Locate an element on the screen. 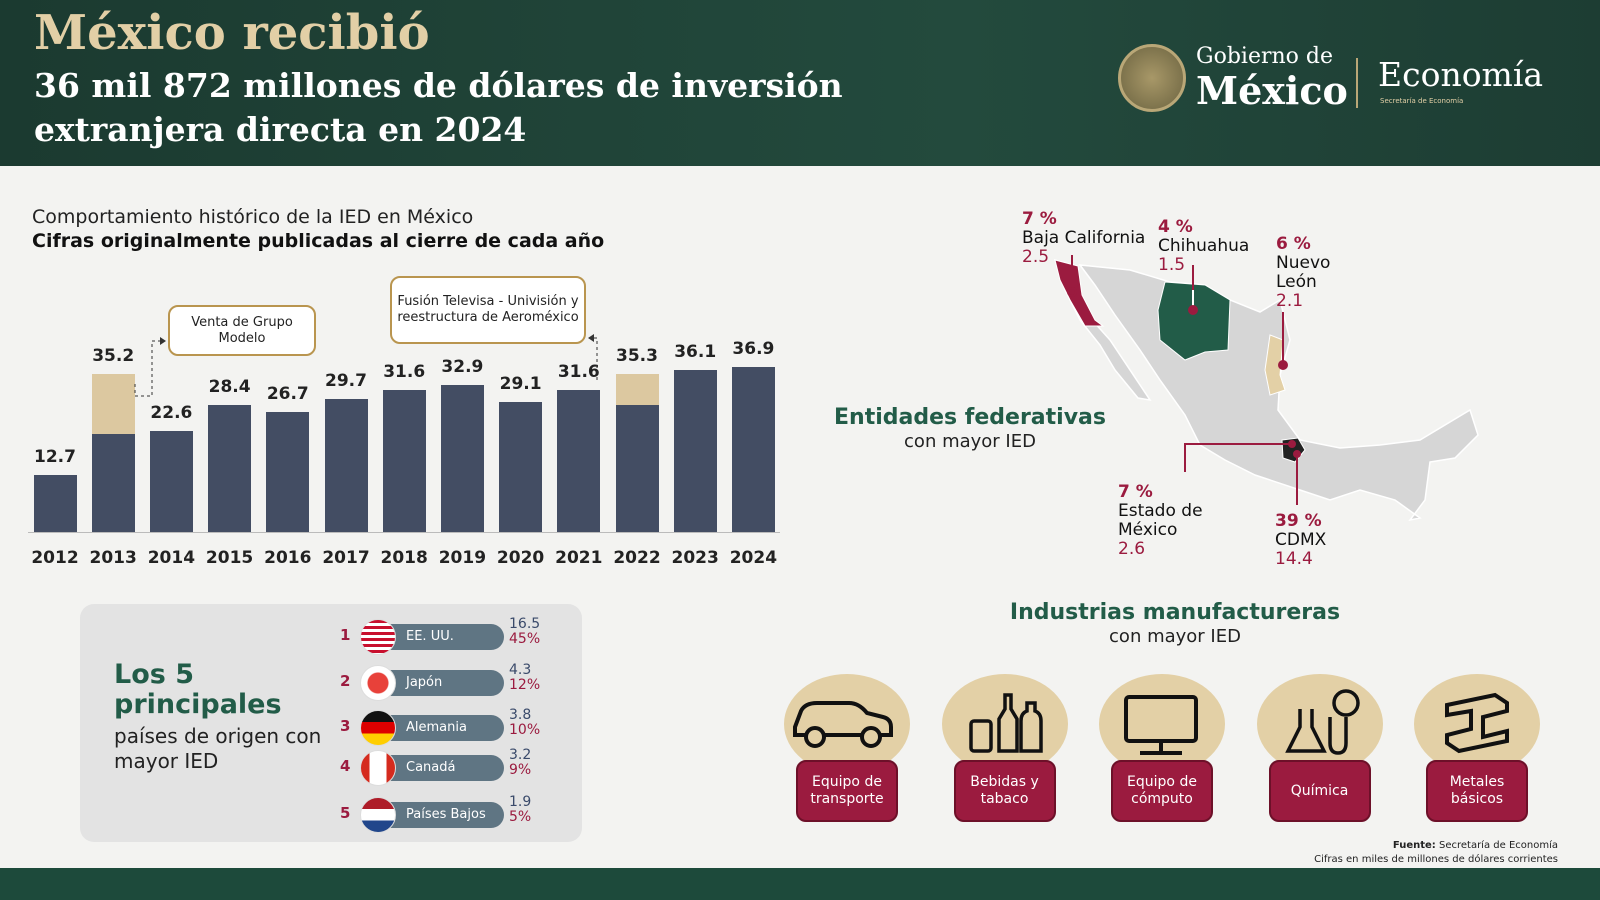  source-line: Fuente: Secretaría de Economía is located at coordinates (1475, 846).